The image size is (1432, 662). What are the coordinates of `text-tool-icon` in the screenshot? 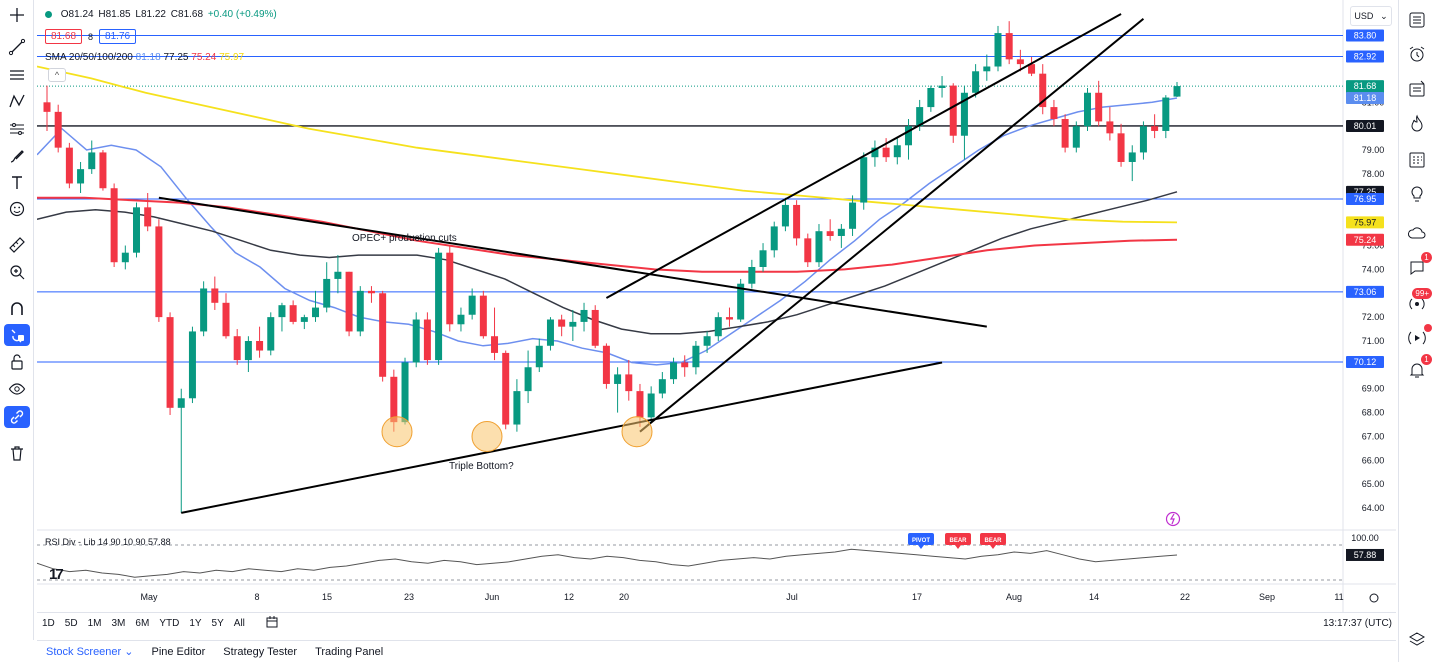 It's located at (17, 183).